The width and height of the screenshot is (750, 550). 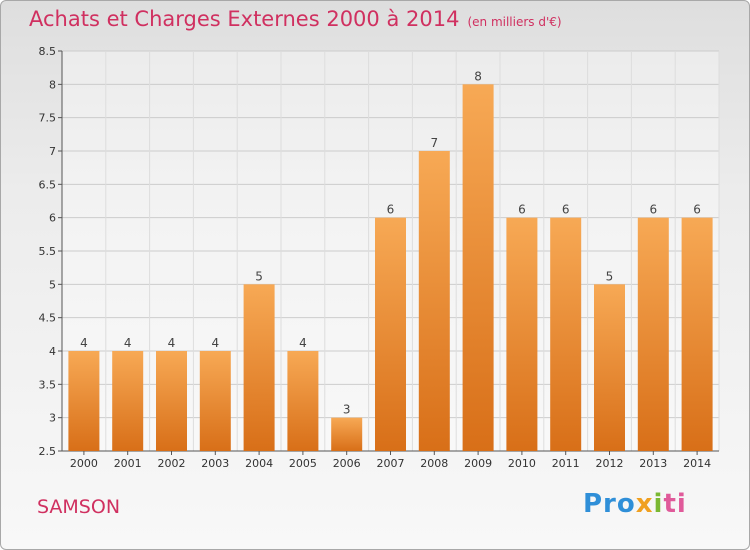 What do you see at coordinates (434, 463) in the screenshot?
I see `x-tick-label: 2008` at bounding box center [434, 463].